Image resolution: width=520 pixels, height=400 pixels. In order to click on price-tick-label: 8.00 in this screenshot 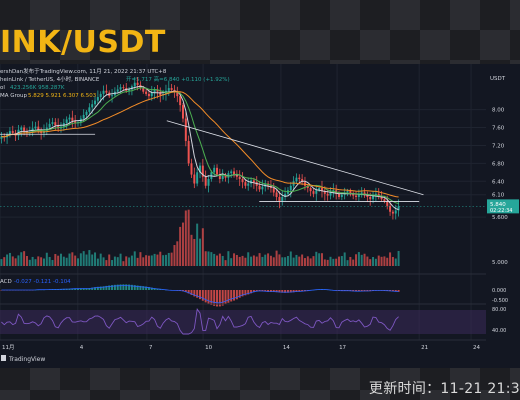, I will do `click(498, 111)`.